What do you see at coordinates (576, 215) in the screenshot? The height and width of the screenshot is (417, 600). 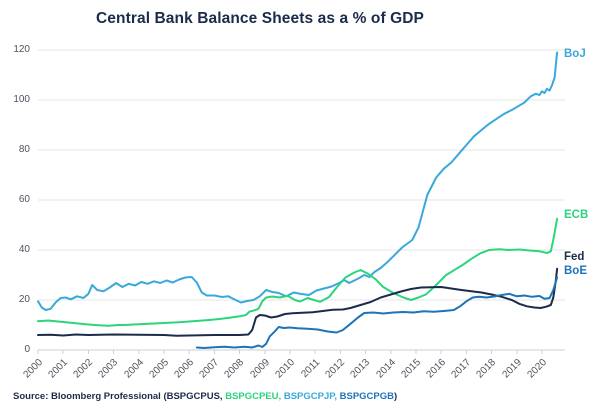 I see `series-label-ecb: ECB` at bounding box center [576, 215].